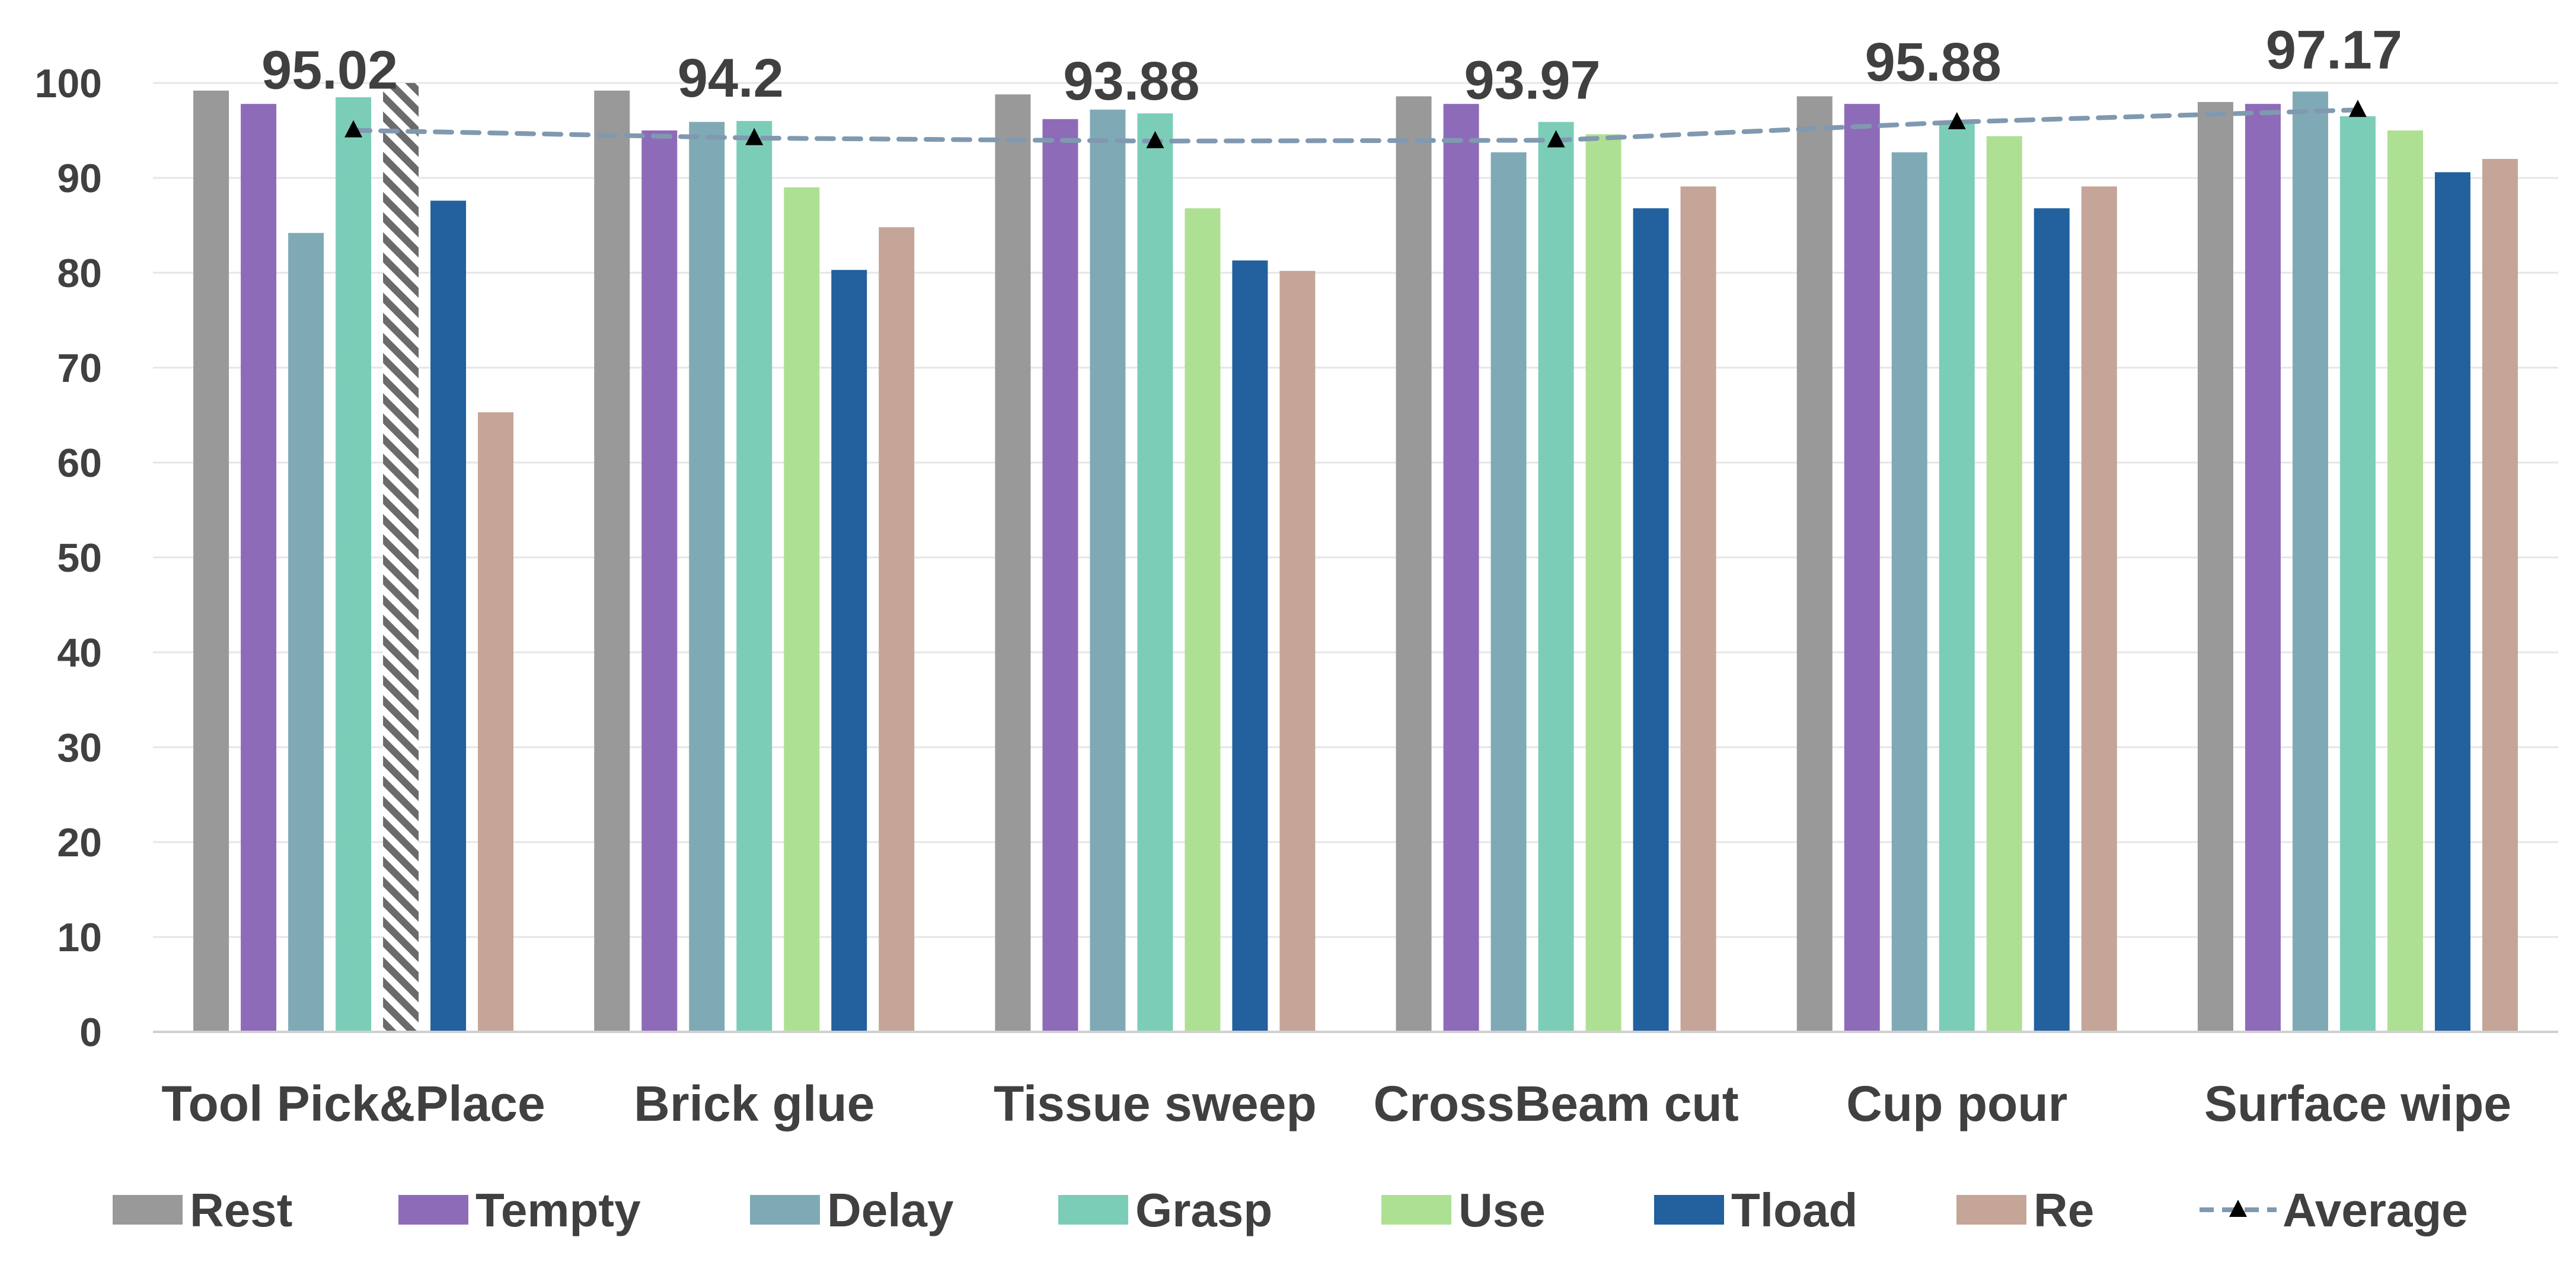  What do you see at coordinates (1794, 1210) in the screenshot?
I see `legend-label: Tload` at bounding box center [1794, 1210].